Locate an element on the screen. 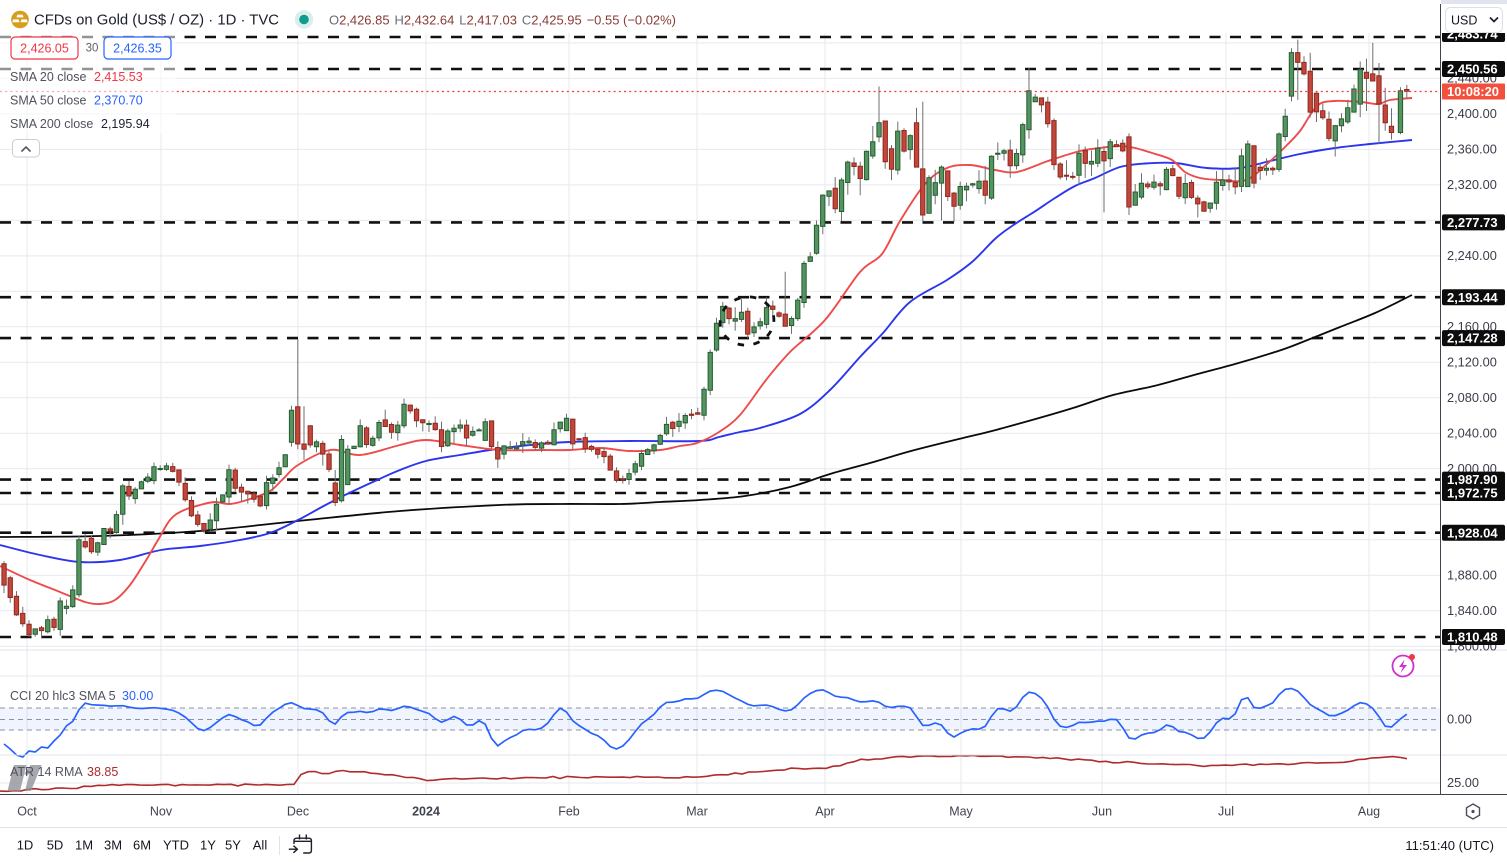 This screenshot has width=1507, height=862. svg-text: SMA 20 close is located at coordinates (48, 77).